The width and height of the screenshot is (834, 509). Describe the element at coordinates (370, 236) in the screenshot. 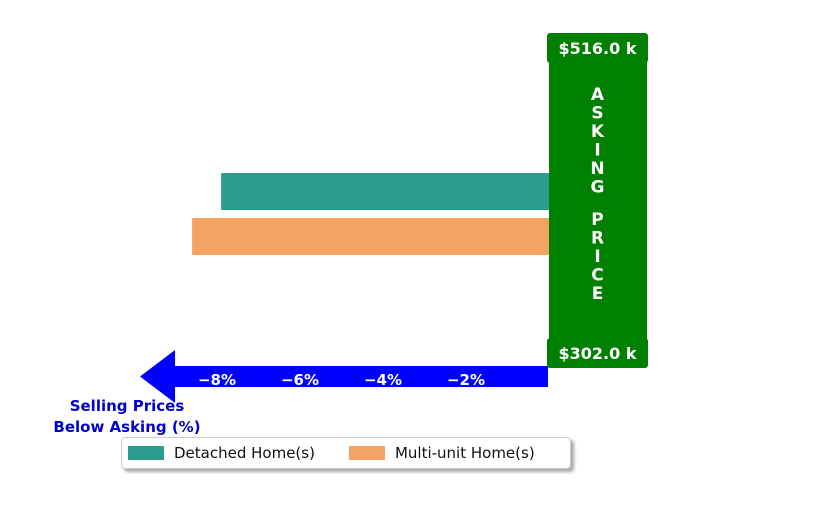

I see `bar-multi-unit-homes` at that location.